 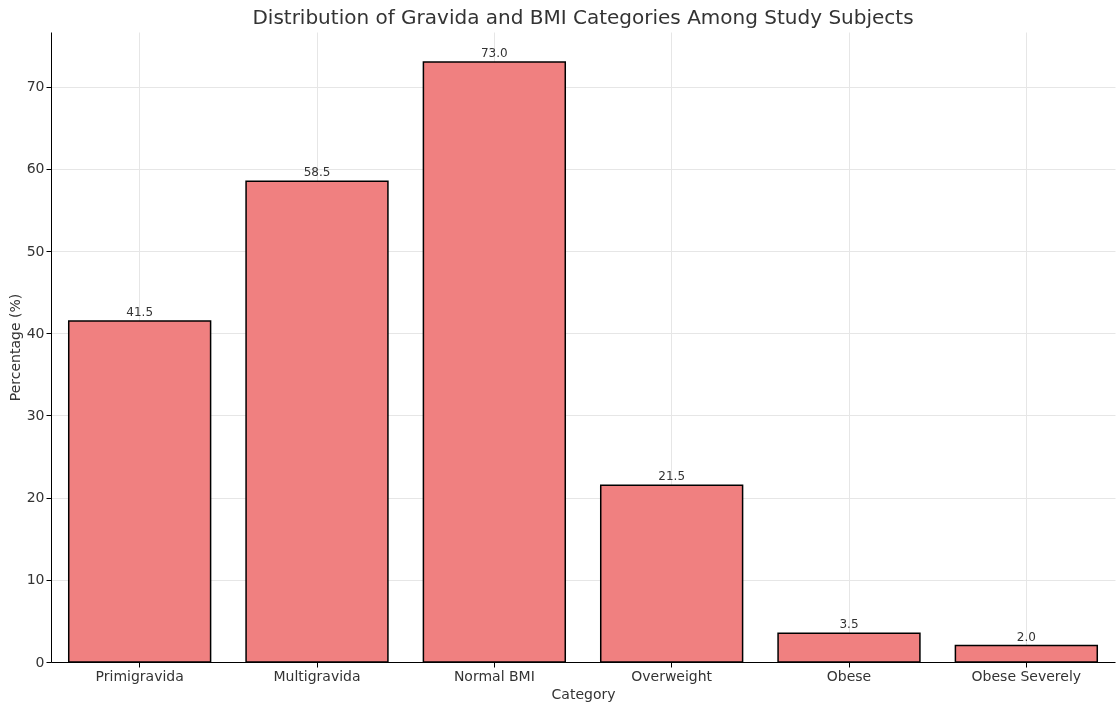 What do you see at coordinates (1026, 675) in the screenshot?
I see `x-tick-label: Obese Severely` at bounding box center [1026, 675].